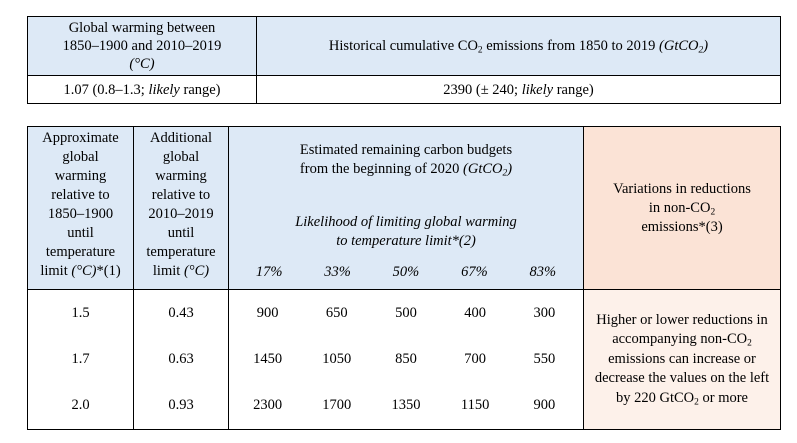 This screenshot has height=443, width=797. I want to click on cumulative-emissions-value-italic: likely, so click(537, 89).